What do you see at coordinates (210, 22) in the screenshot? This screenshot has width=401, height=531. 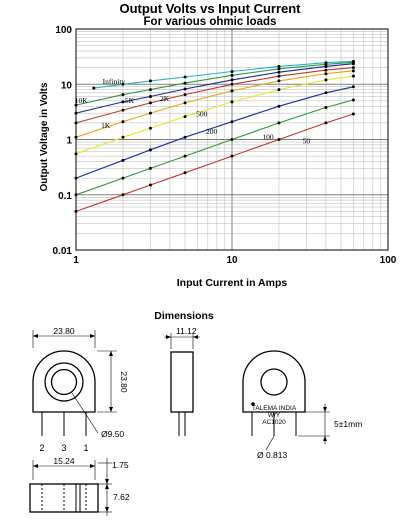 I see `chart-subtitle: For various ohmic loads` at bounding box center [210, 22].